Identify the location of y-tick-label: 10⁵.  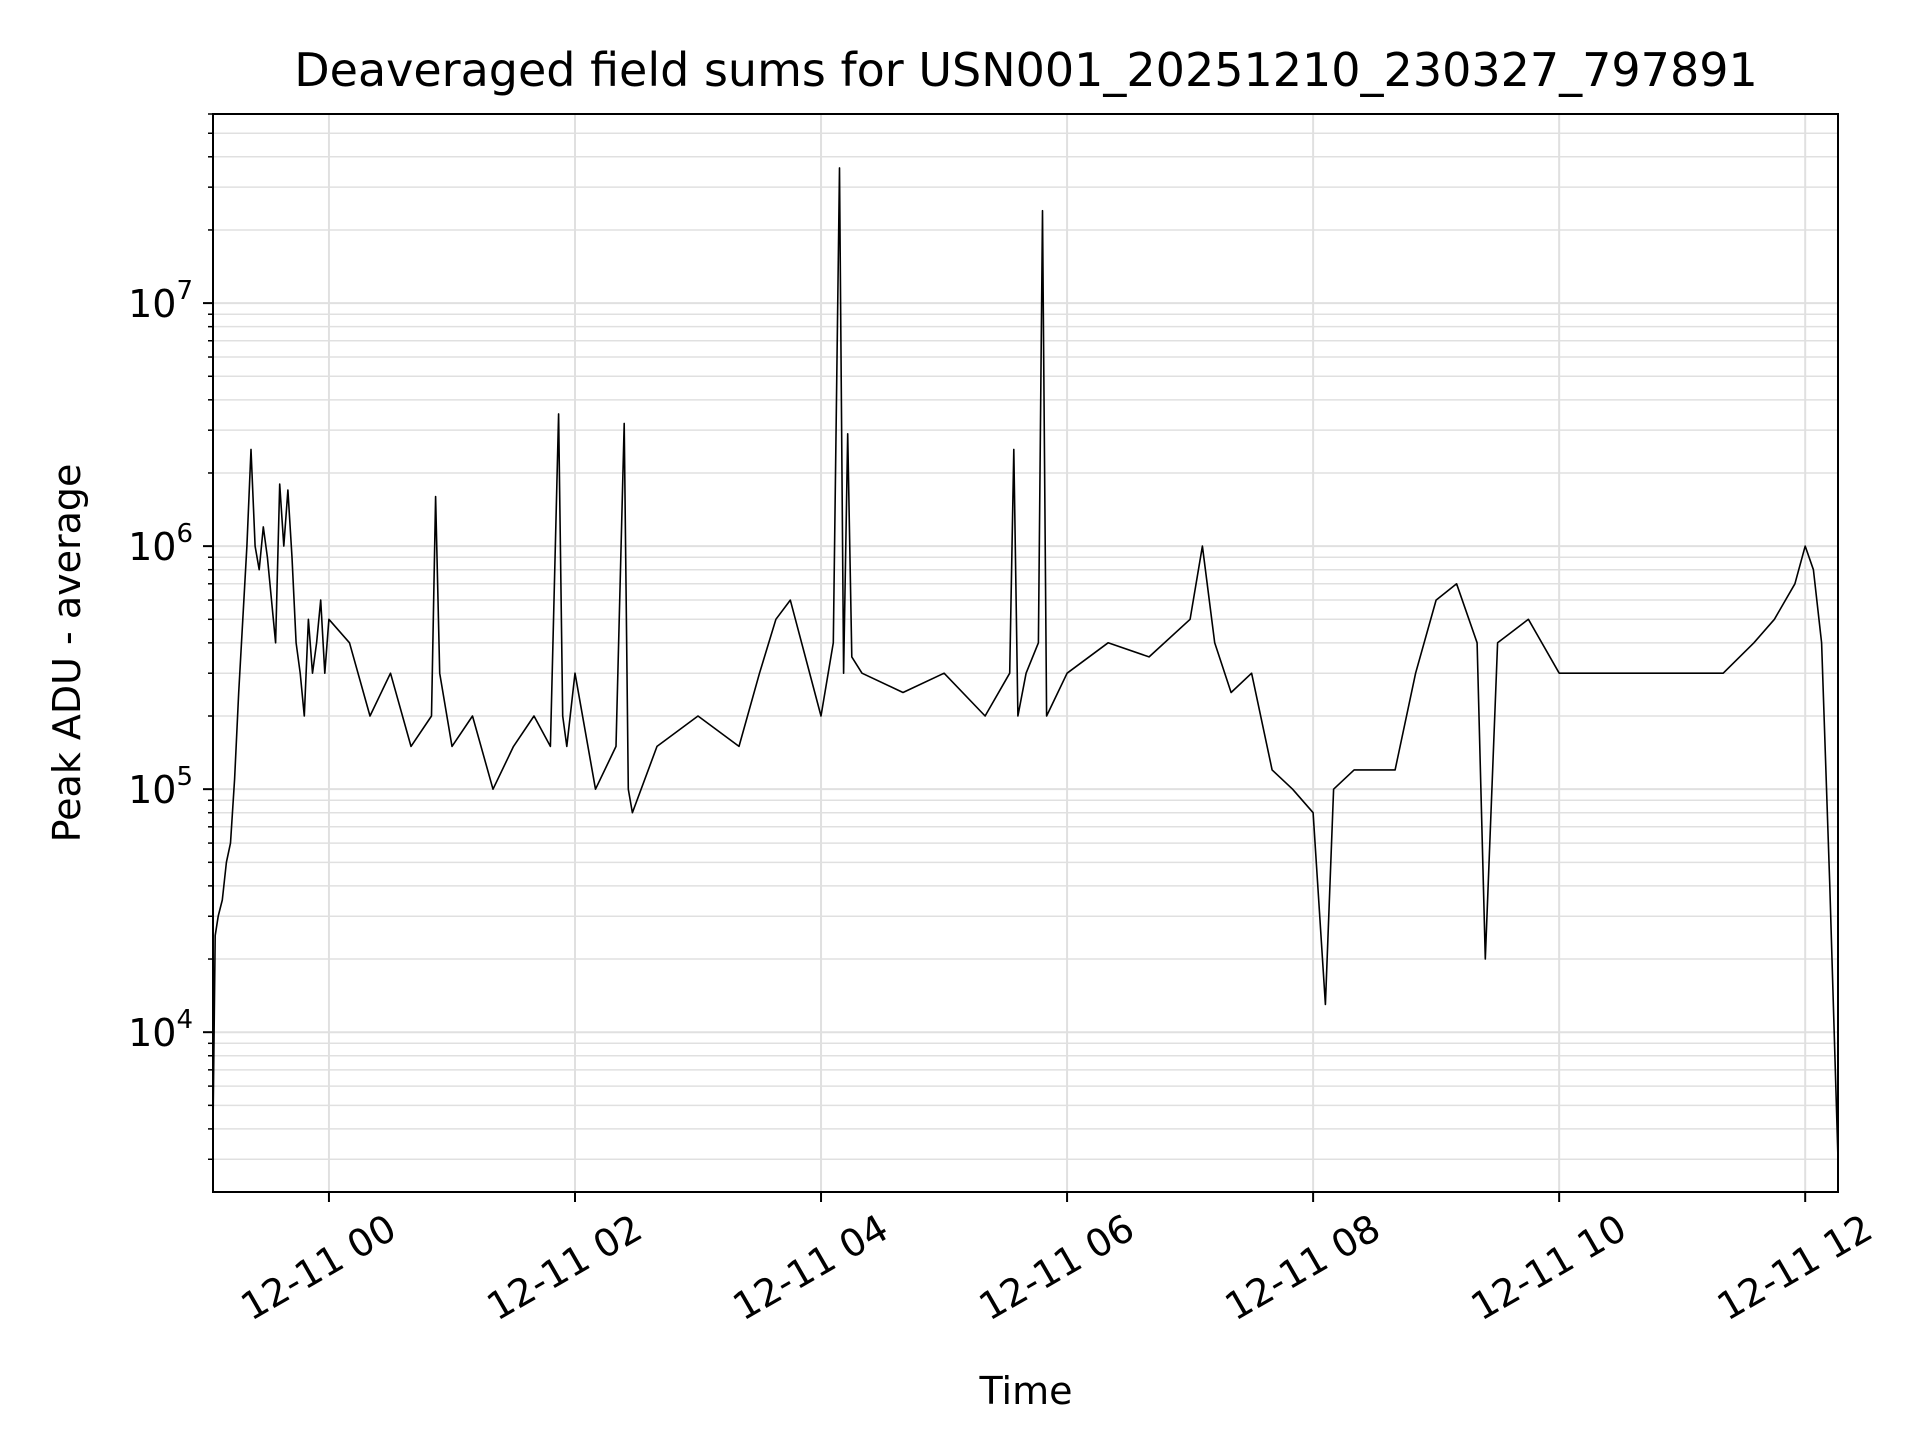
(160, 787).